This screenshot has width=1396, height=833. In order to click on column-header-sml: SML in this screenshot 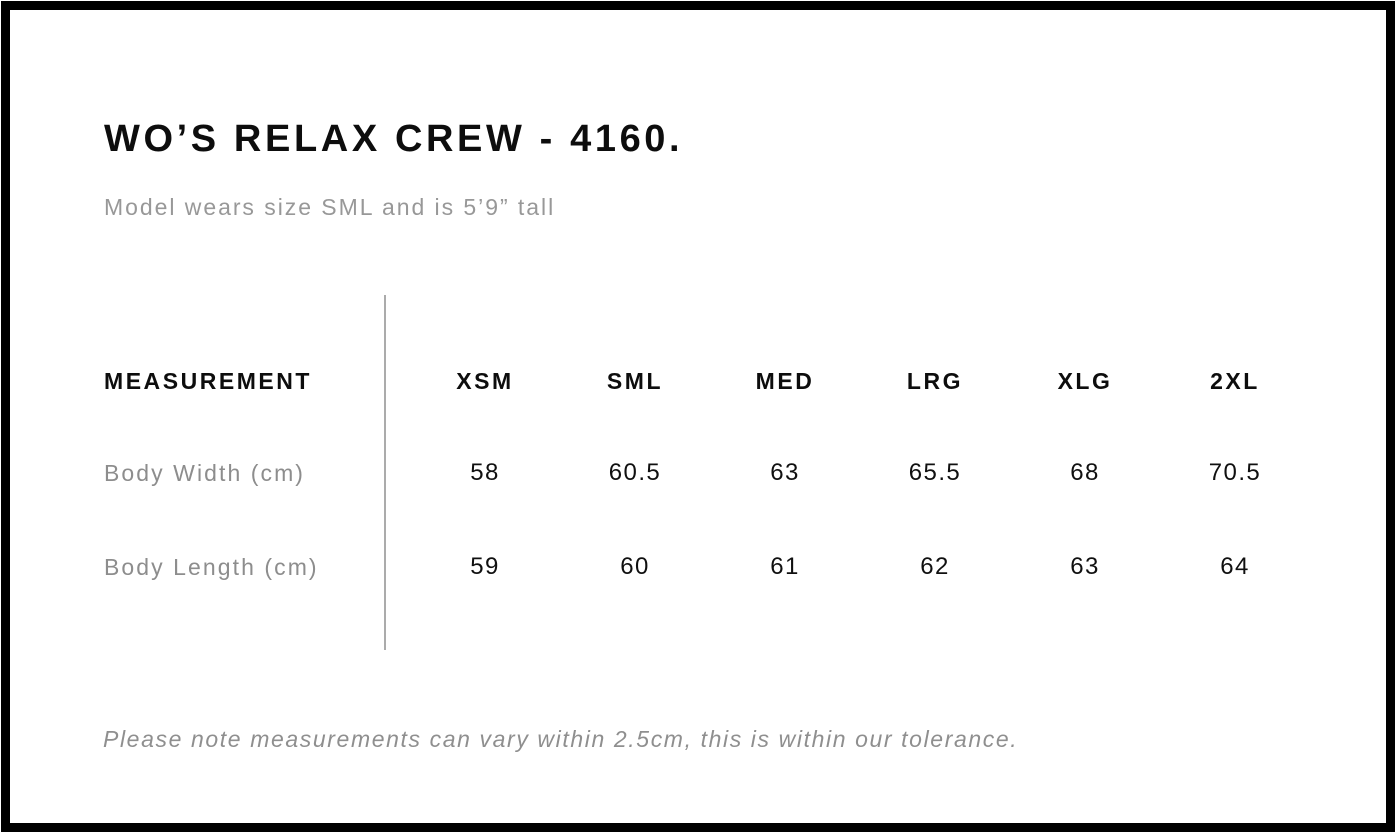, I will do `click(635, 381)`.